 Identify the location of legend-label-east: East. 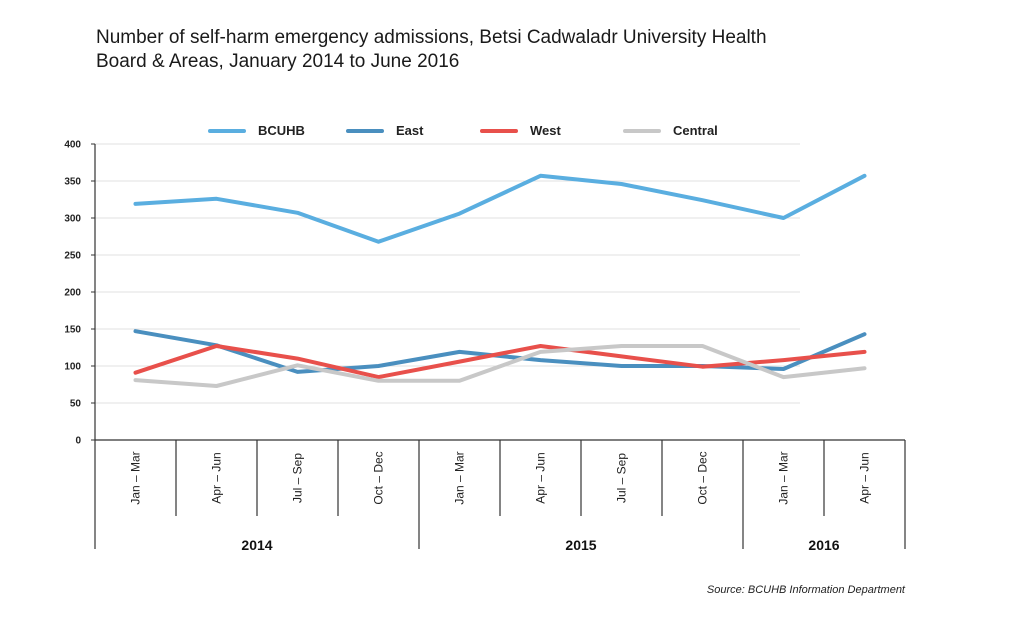
(410, 130).